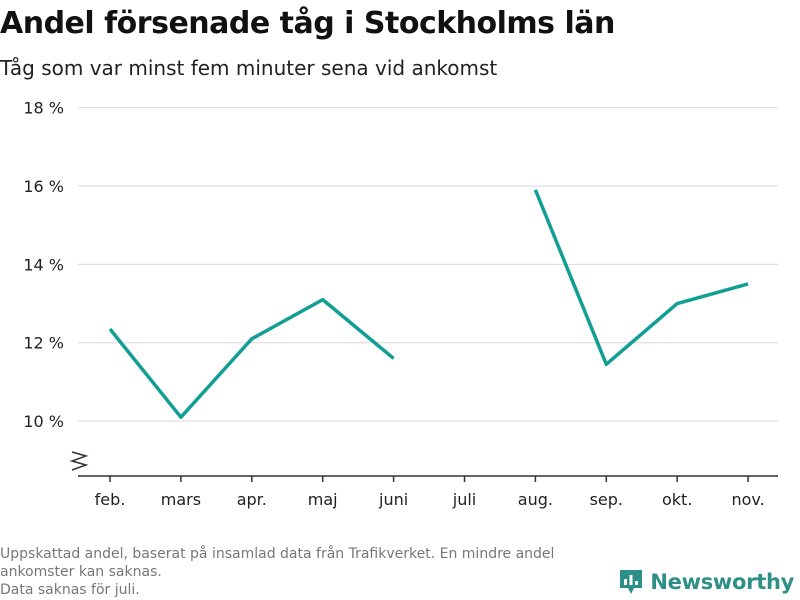 The width and height of the screenshot is (800, 600). I want to click on y-tick-label: 12 %, so click(43, 343).